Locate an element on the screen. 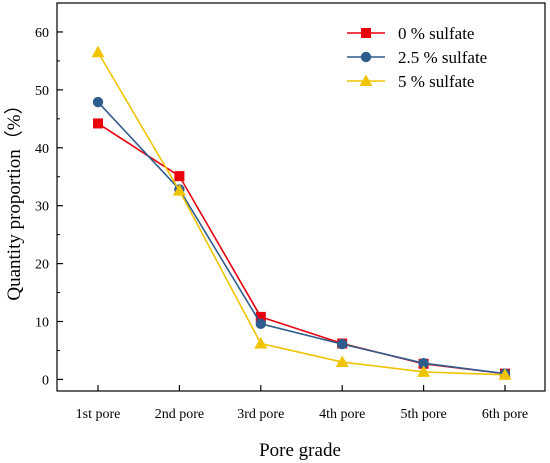 The image size is (550, 463). legend: 0 % sulfate 2.5 % sulfate 5 % sulfate is located at coordinates (417, 57).